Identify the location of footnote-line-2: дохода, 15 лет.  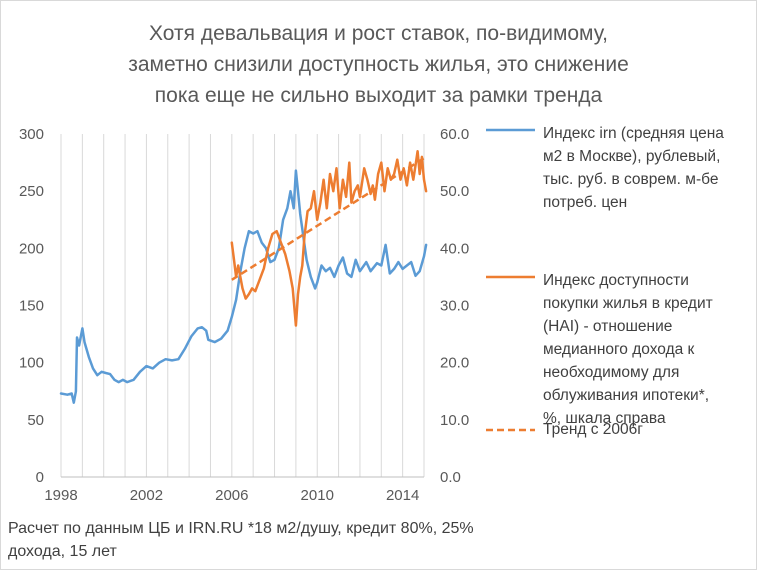
(62, 551).